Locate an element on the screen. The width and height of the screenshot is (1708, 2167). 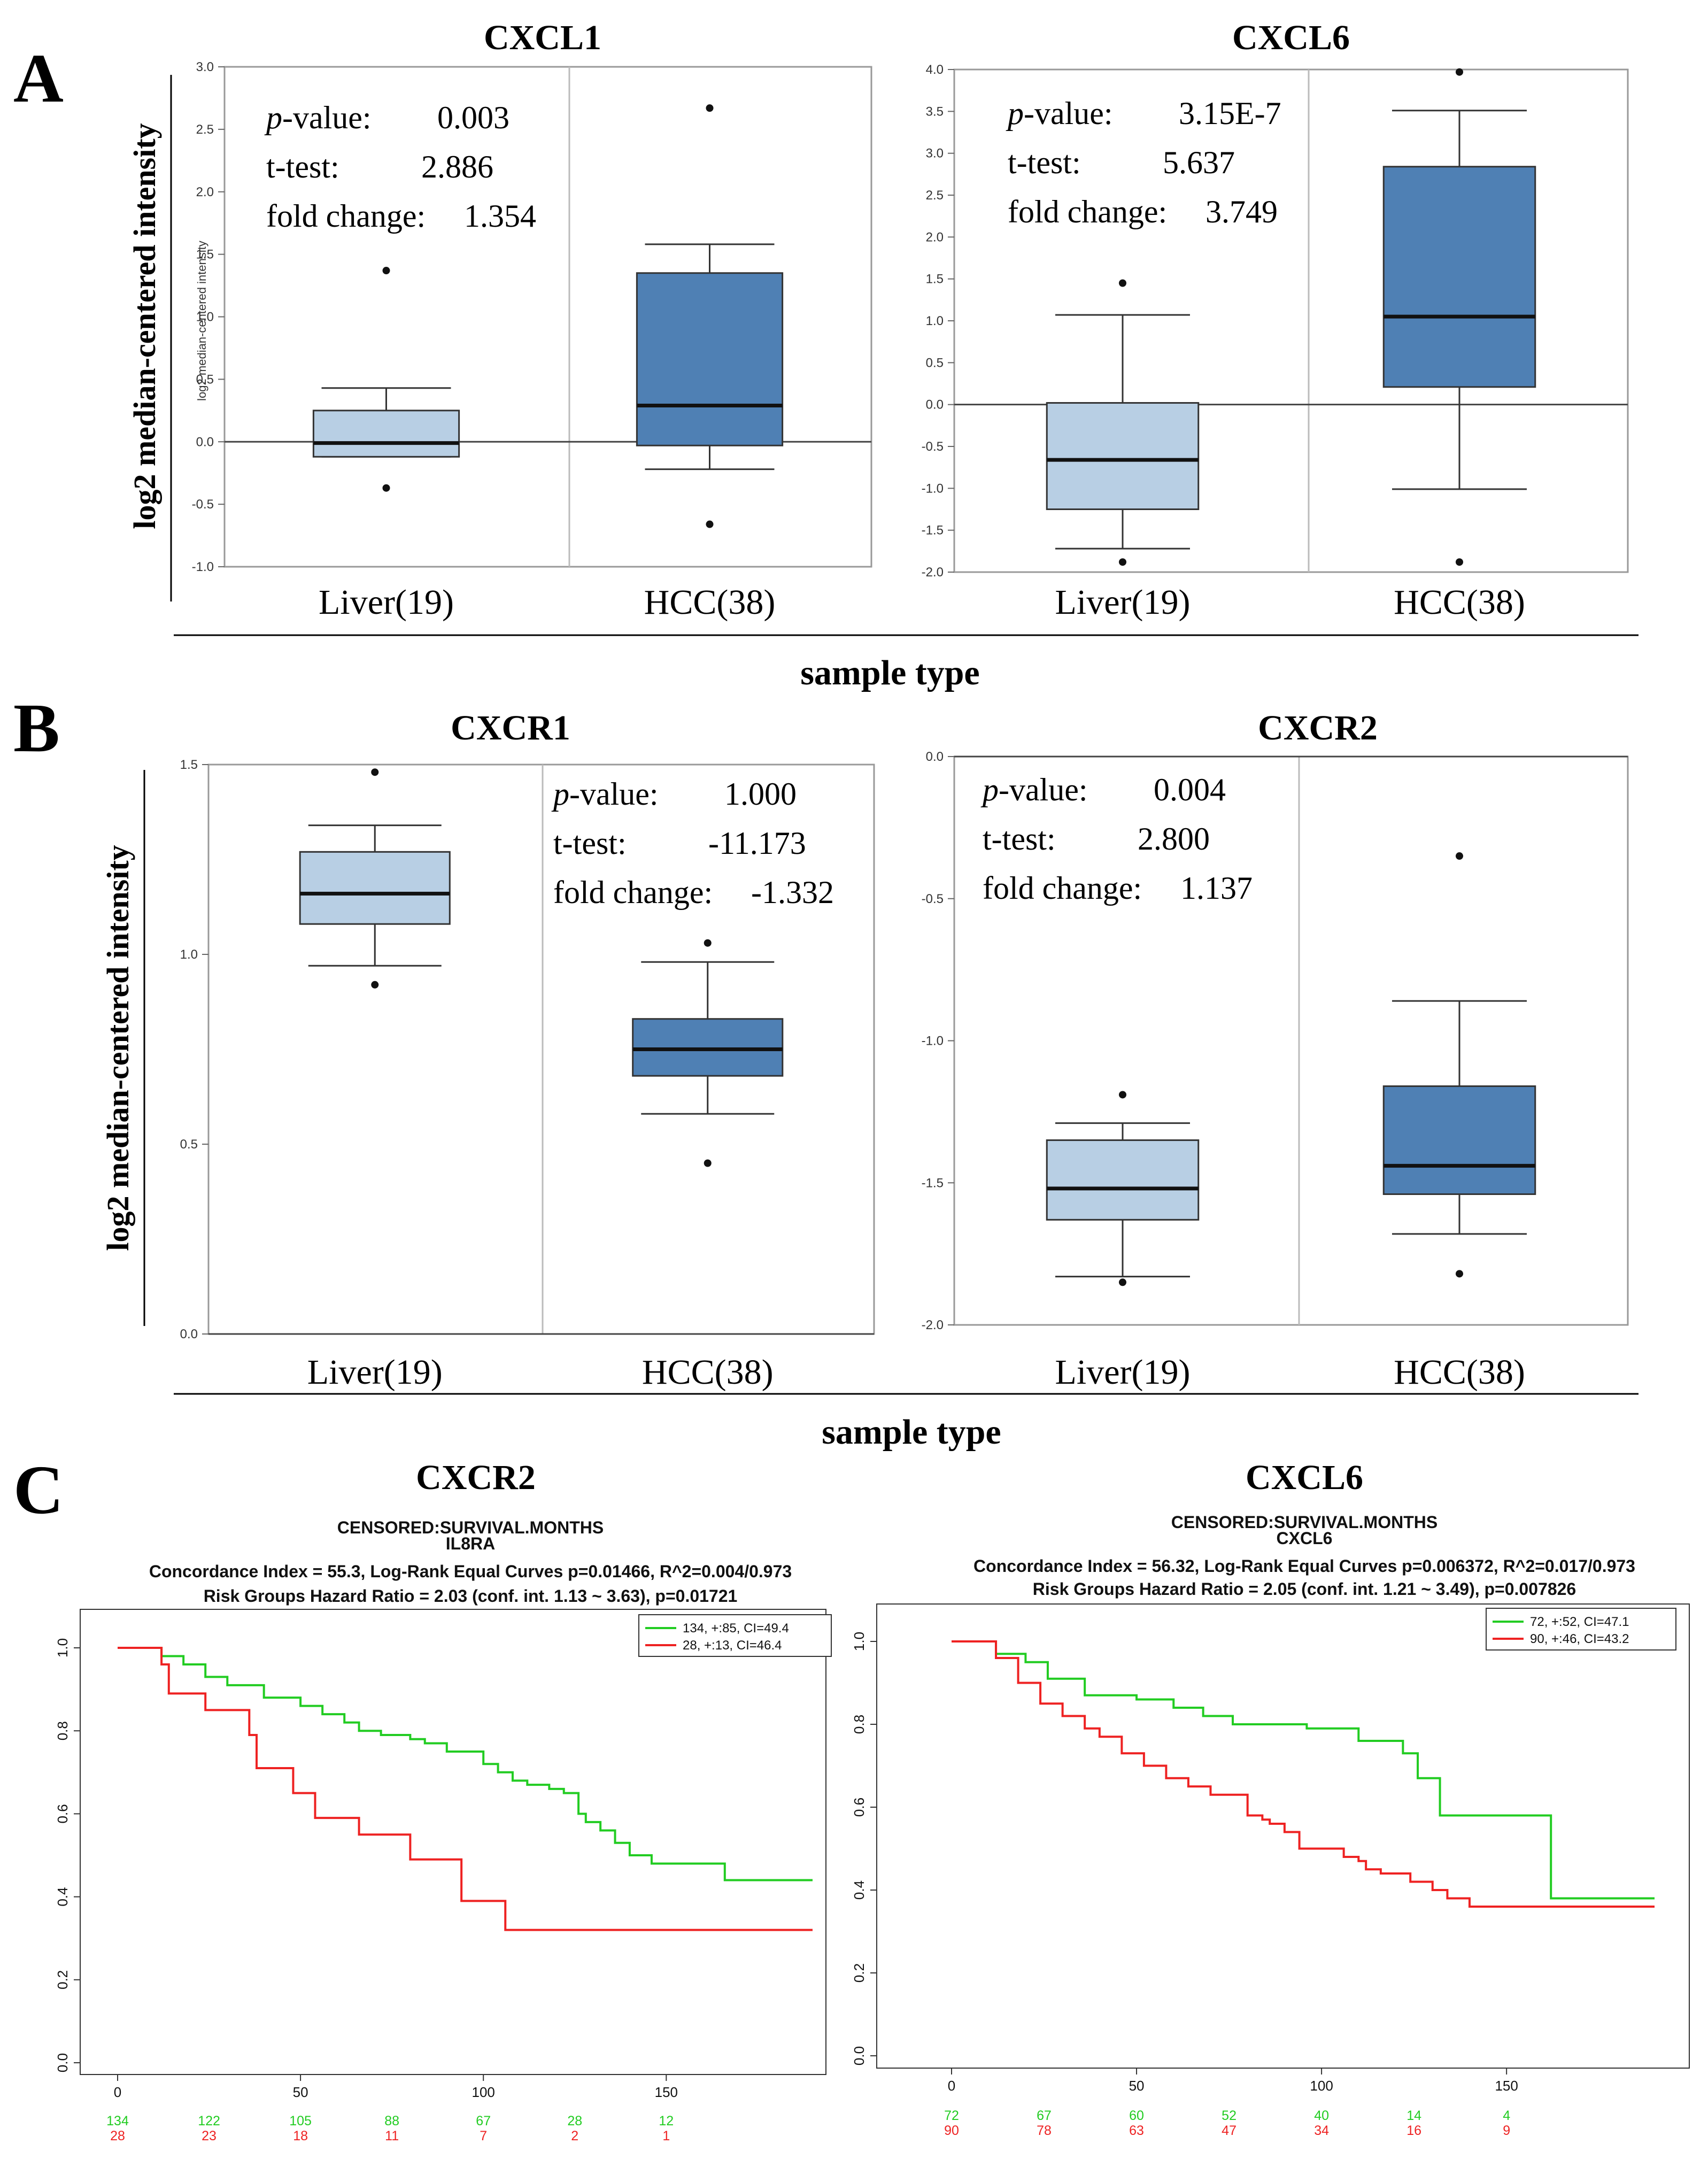
km-x-tick-label: 0 is located at coordinates (951, 2086).